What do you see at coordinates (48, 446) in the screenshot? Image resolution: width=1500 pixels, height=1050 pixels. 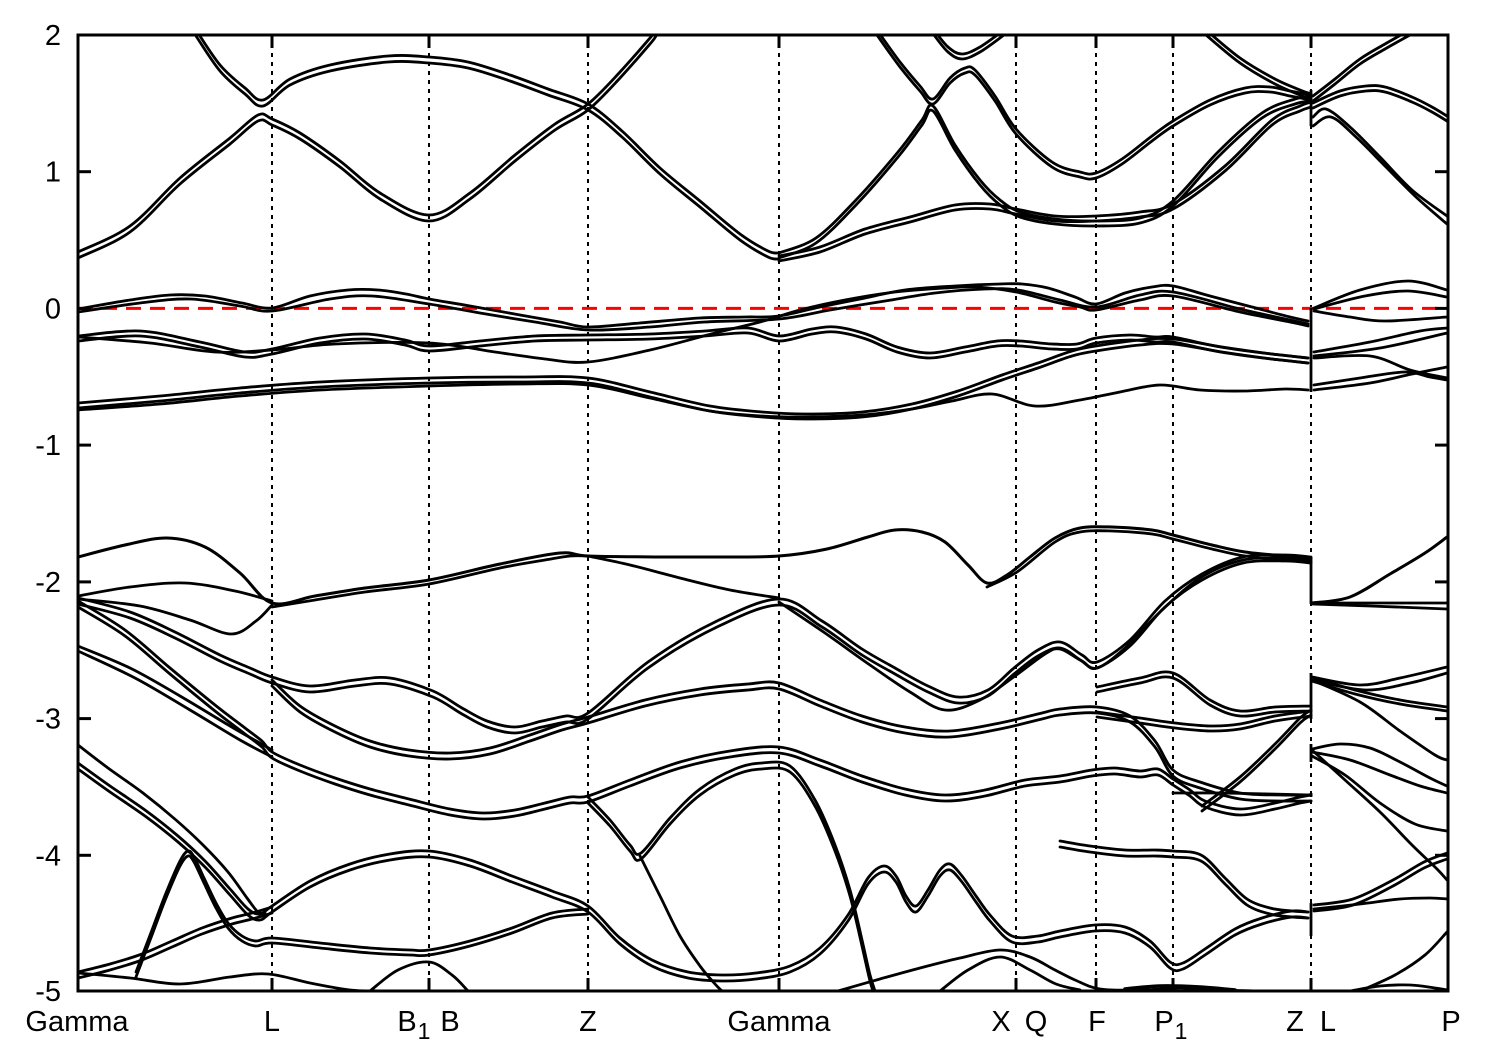 I see `svg-text: -1` at bounding box center [48, 446].